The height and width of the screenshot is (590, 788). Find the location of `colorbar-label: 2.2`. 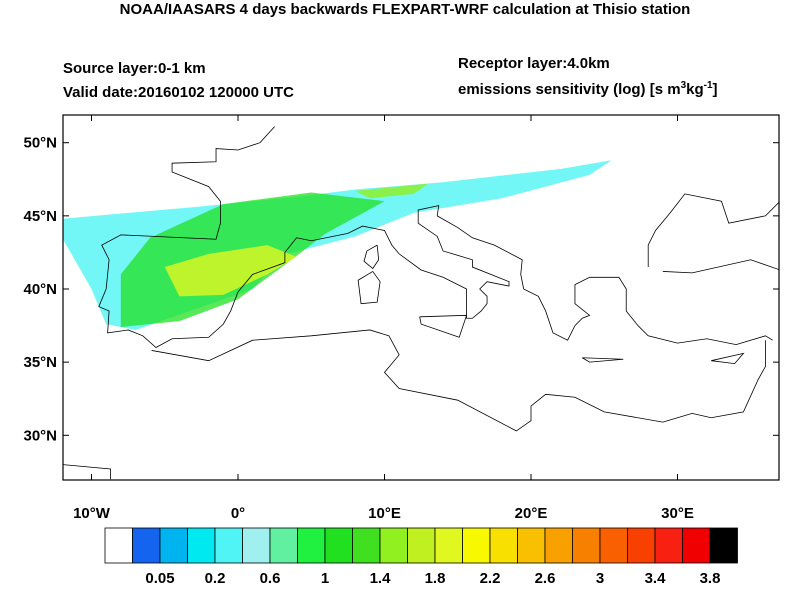

colorbar-label: 2.2 is located at coordinates (490, 577).